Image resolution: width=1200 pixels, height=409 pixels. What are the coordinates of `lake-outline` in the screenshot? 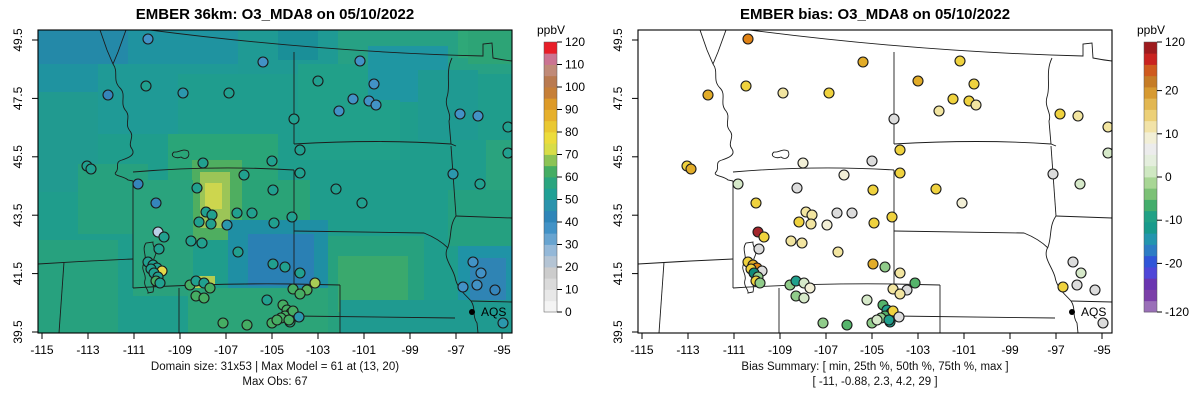 It's located at (180, 154).